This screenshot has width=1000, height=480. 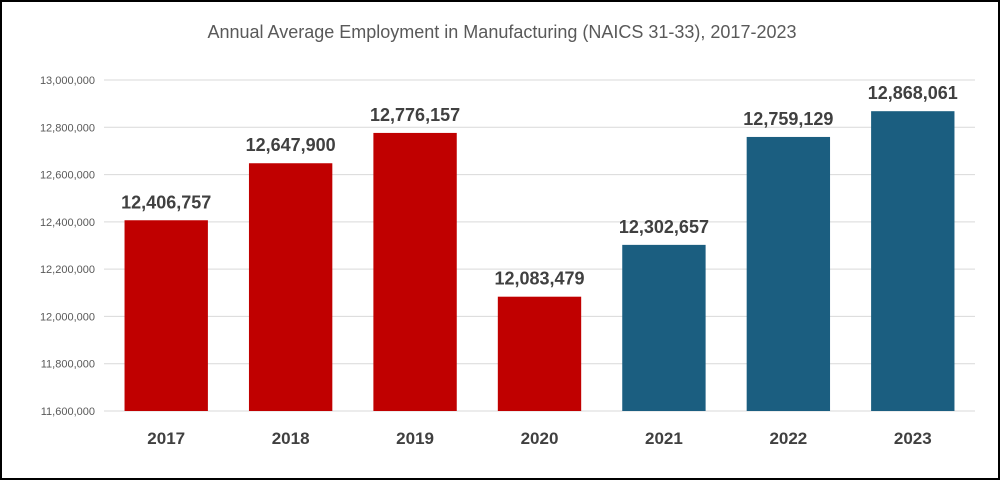 What do you see at coordinates (788, 438) in the screenshot?
I see `x-tick-label-2022: 2022` at bounding box center [788, 438].